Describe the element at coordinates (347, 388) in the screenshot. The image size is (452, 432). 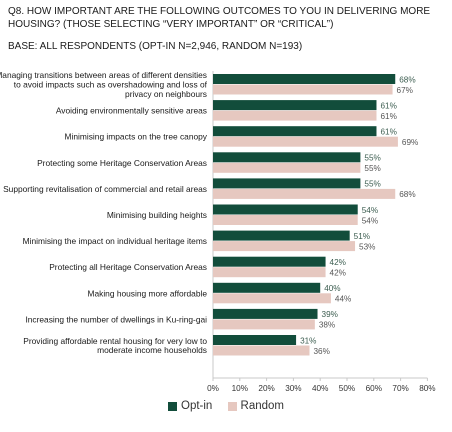
I see `x-tick-label: 50%` at that location.